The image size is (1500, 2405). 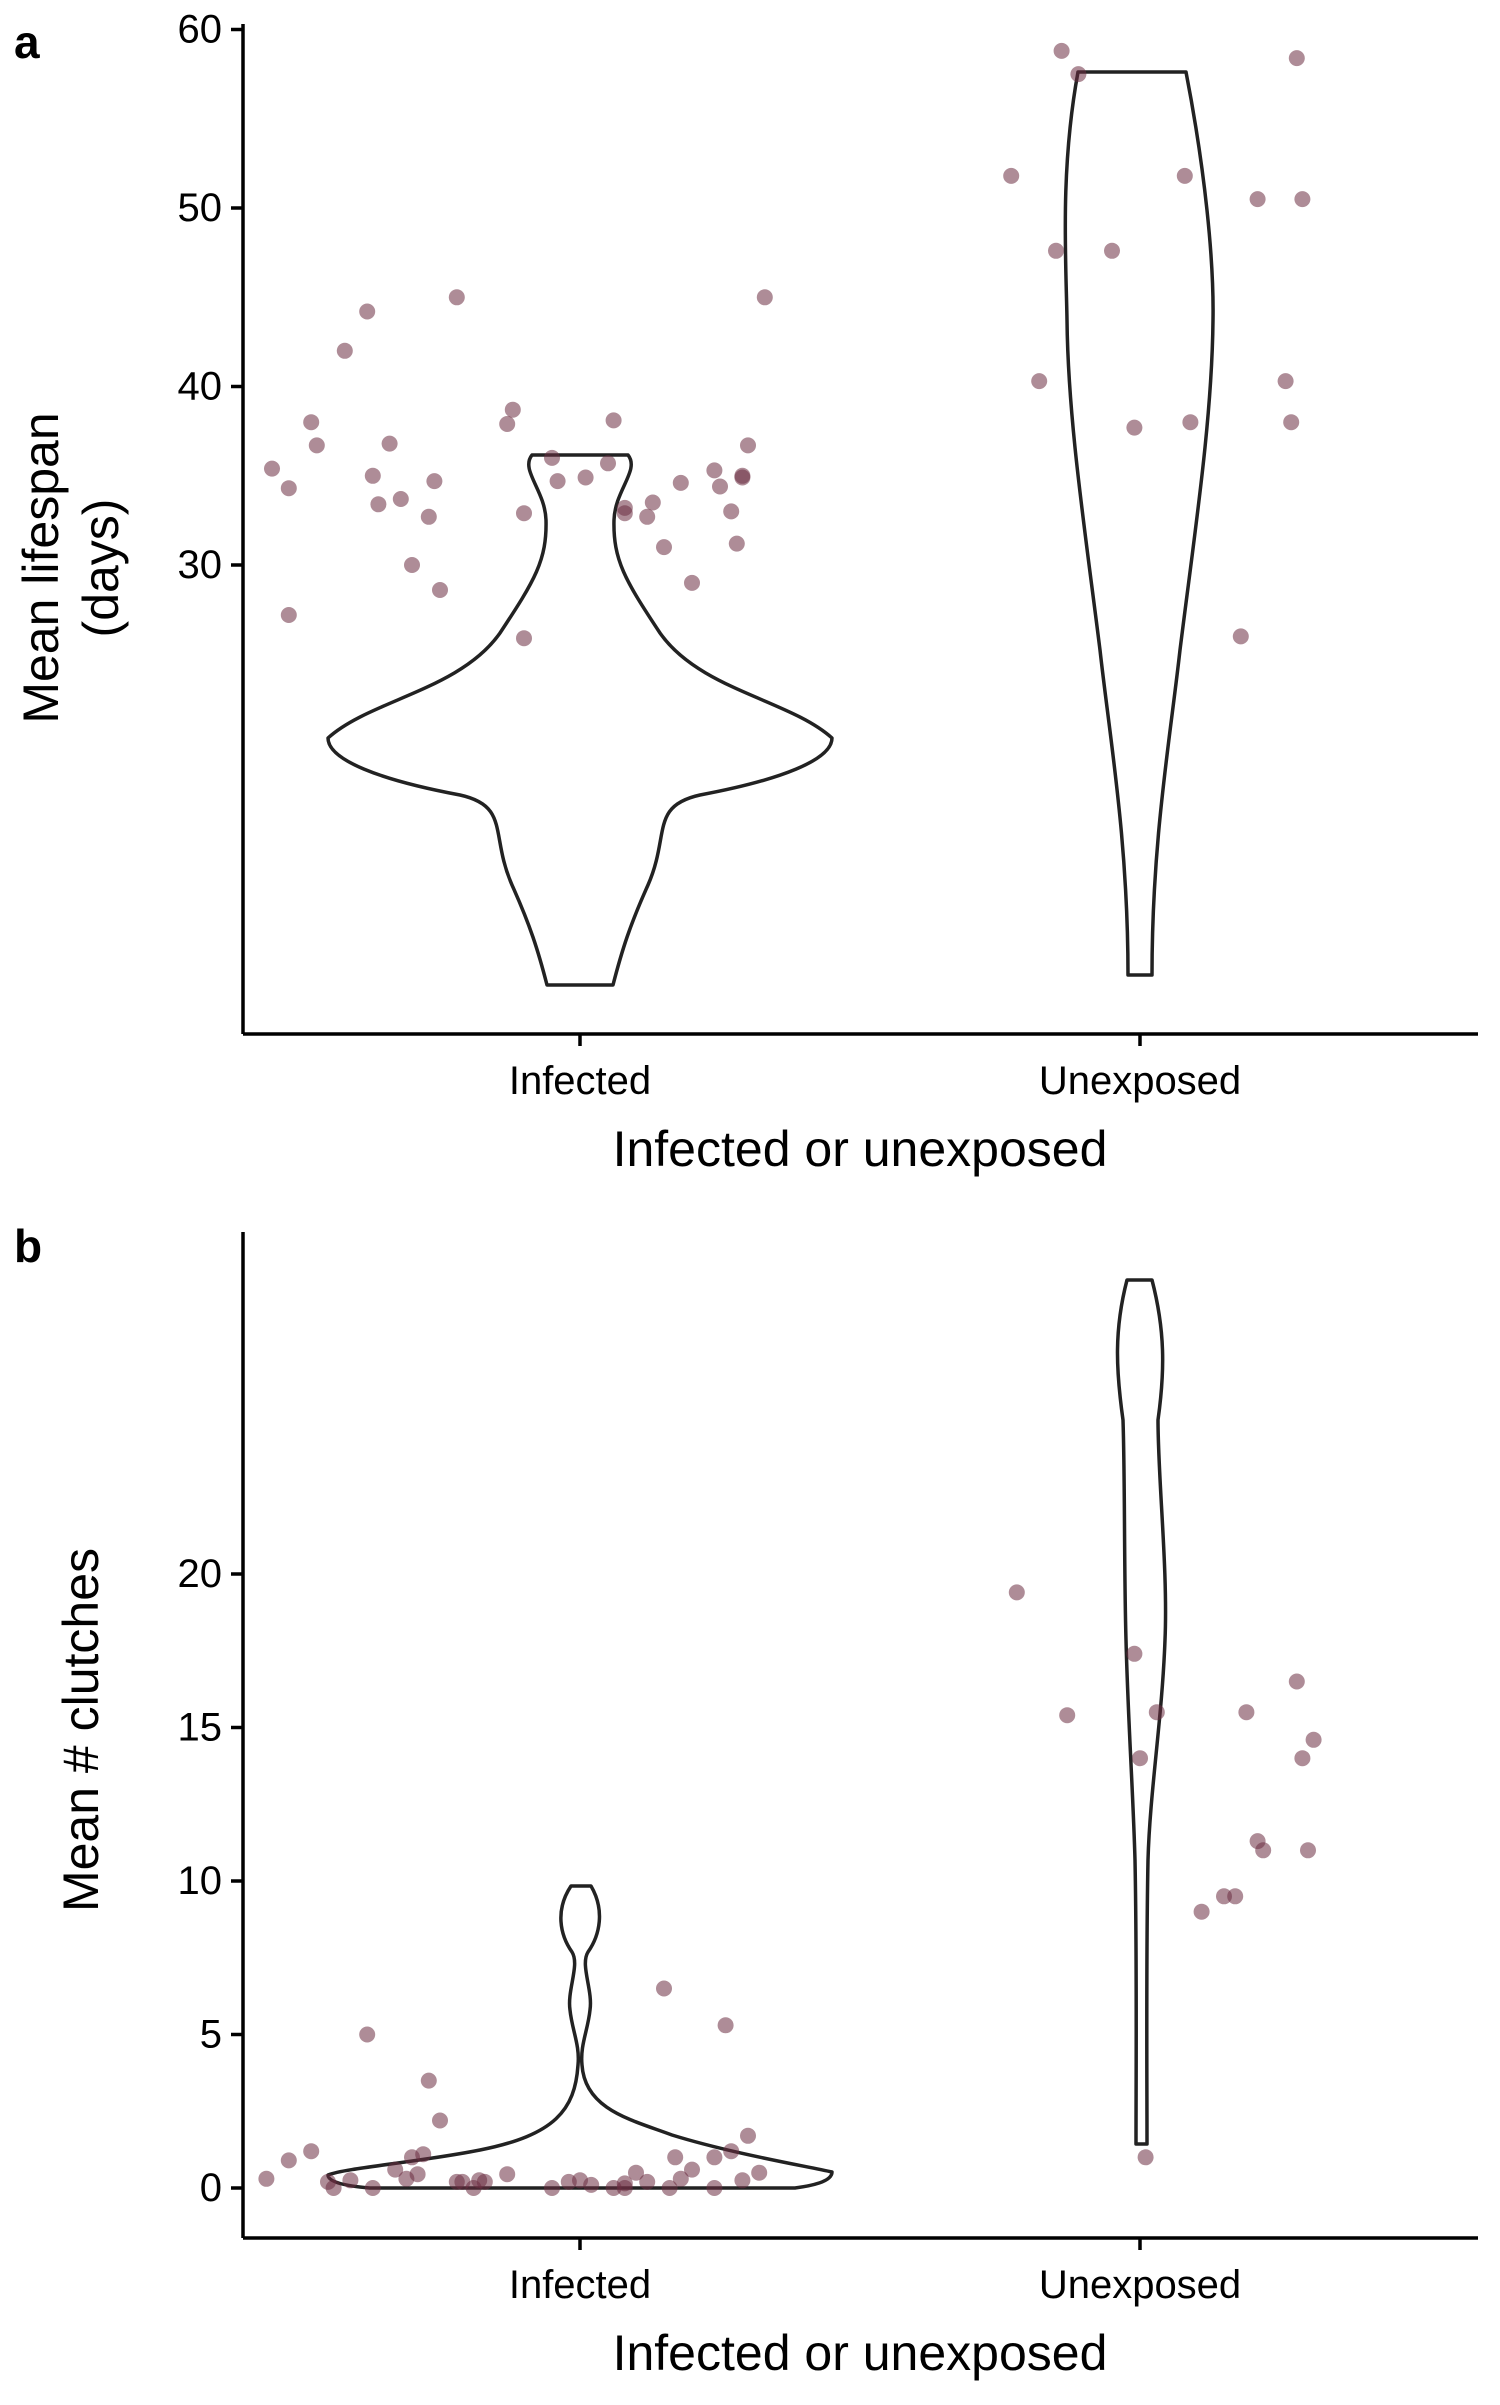 I want to click on panel-a-y-axis-title-line1: Mean lifespan, so click(x=41, y=567).